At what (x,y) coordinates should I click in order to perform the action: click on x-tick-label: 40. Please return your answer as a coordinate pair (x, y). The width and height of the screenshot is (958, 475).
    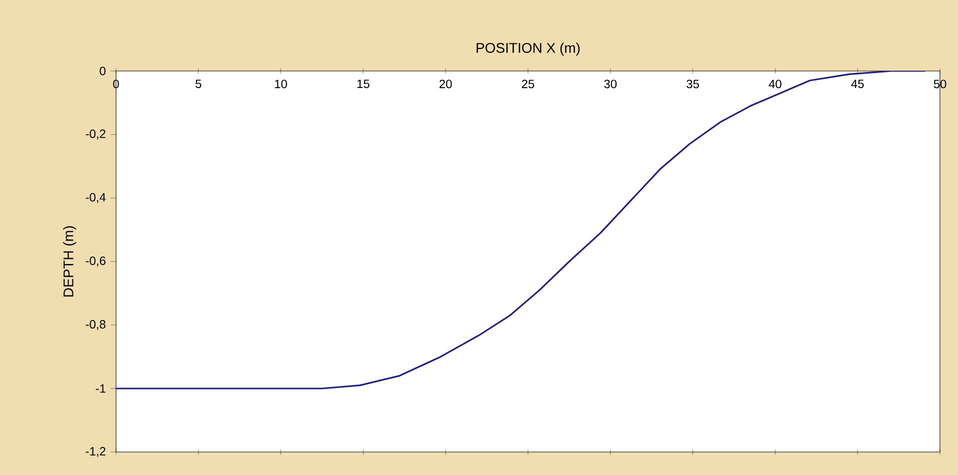
    Looking at the image, I should click on (775, 84).